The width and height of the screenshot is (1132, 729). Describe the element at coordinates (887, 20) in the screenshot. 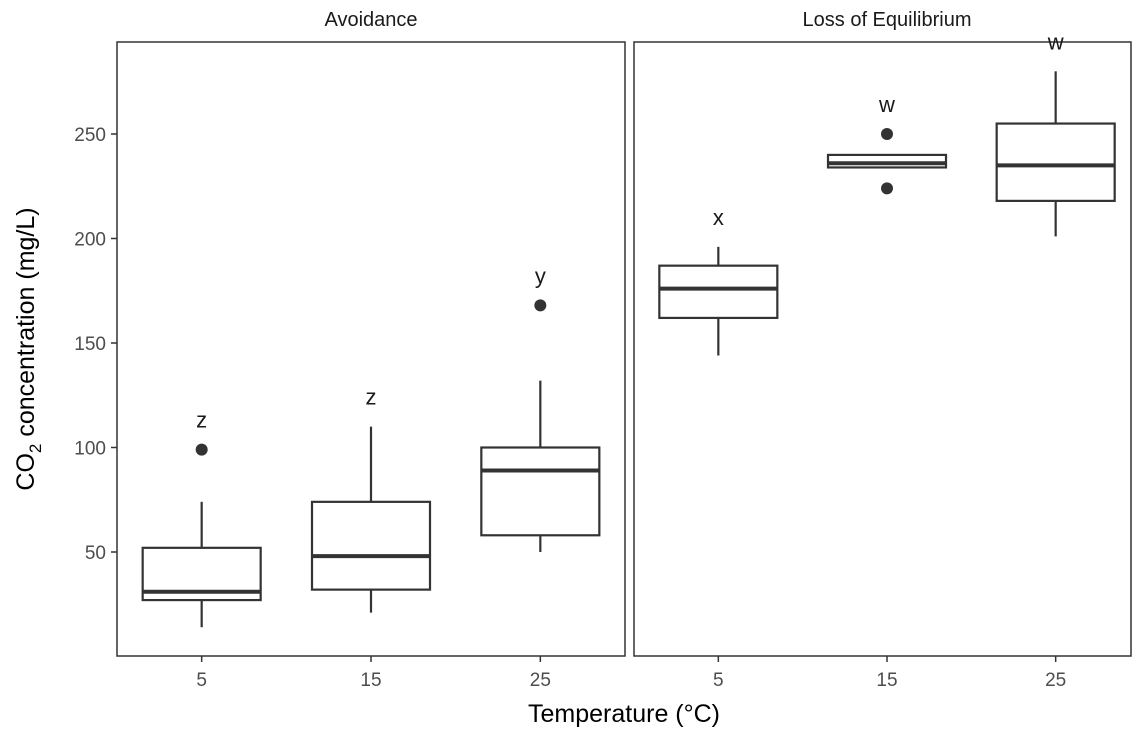

I see `facet-title: Loss of Equilibrium` at that location.